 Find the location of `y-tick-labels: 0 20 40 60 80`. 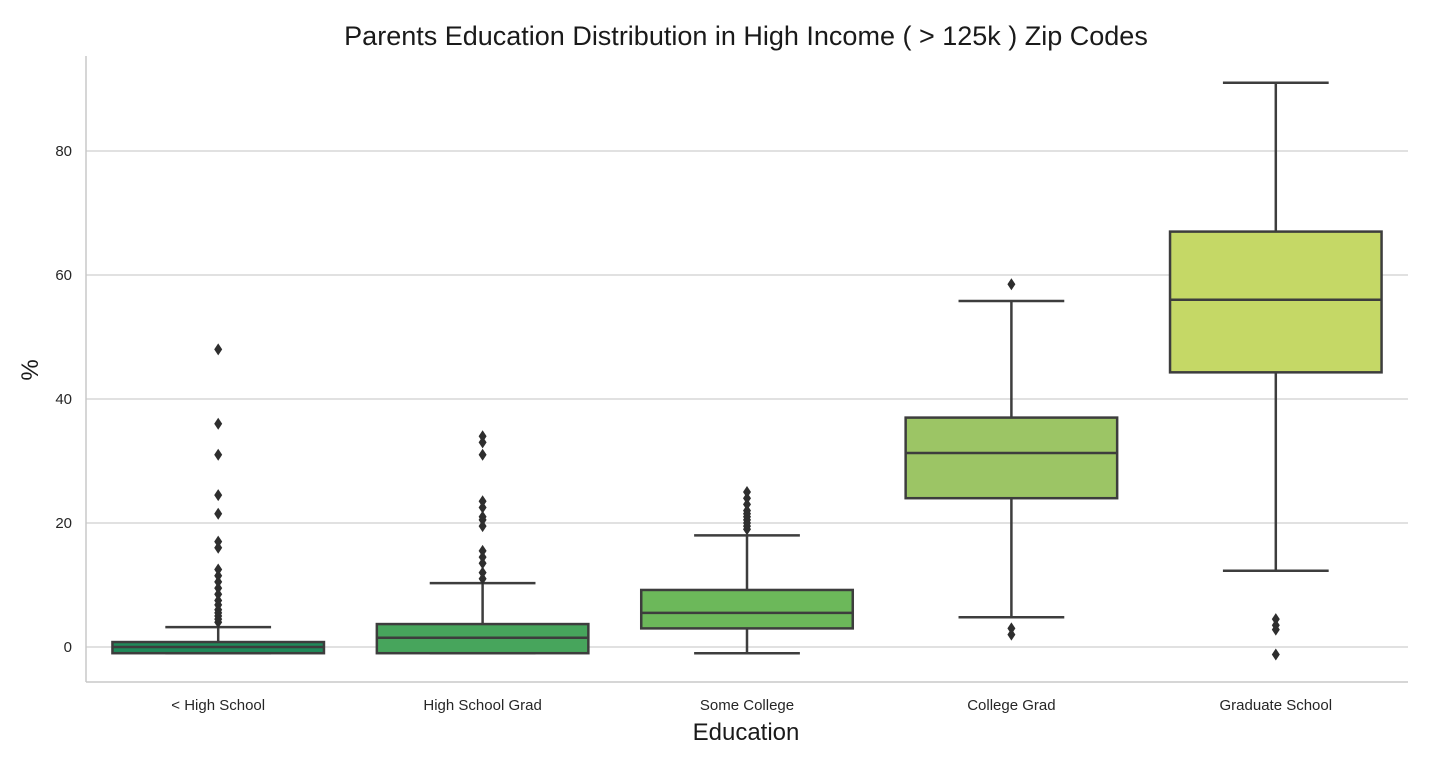

y-tick-labels: 0 20 40 60 80 is located at coordinates (63, 399).